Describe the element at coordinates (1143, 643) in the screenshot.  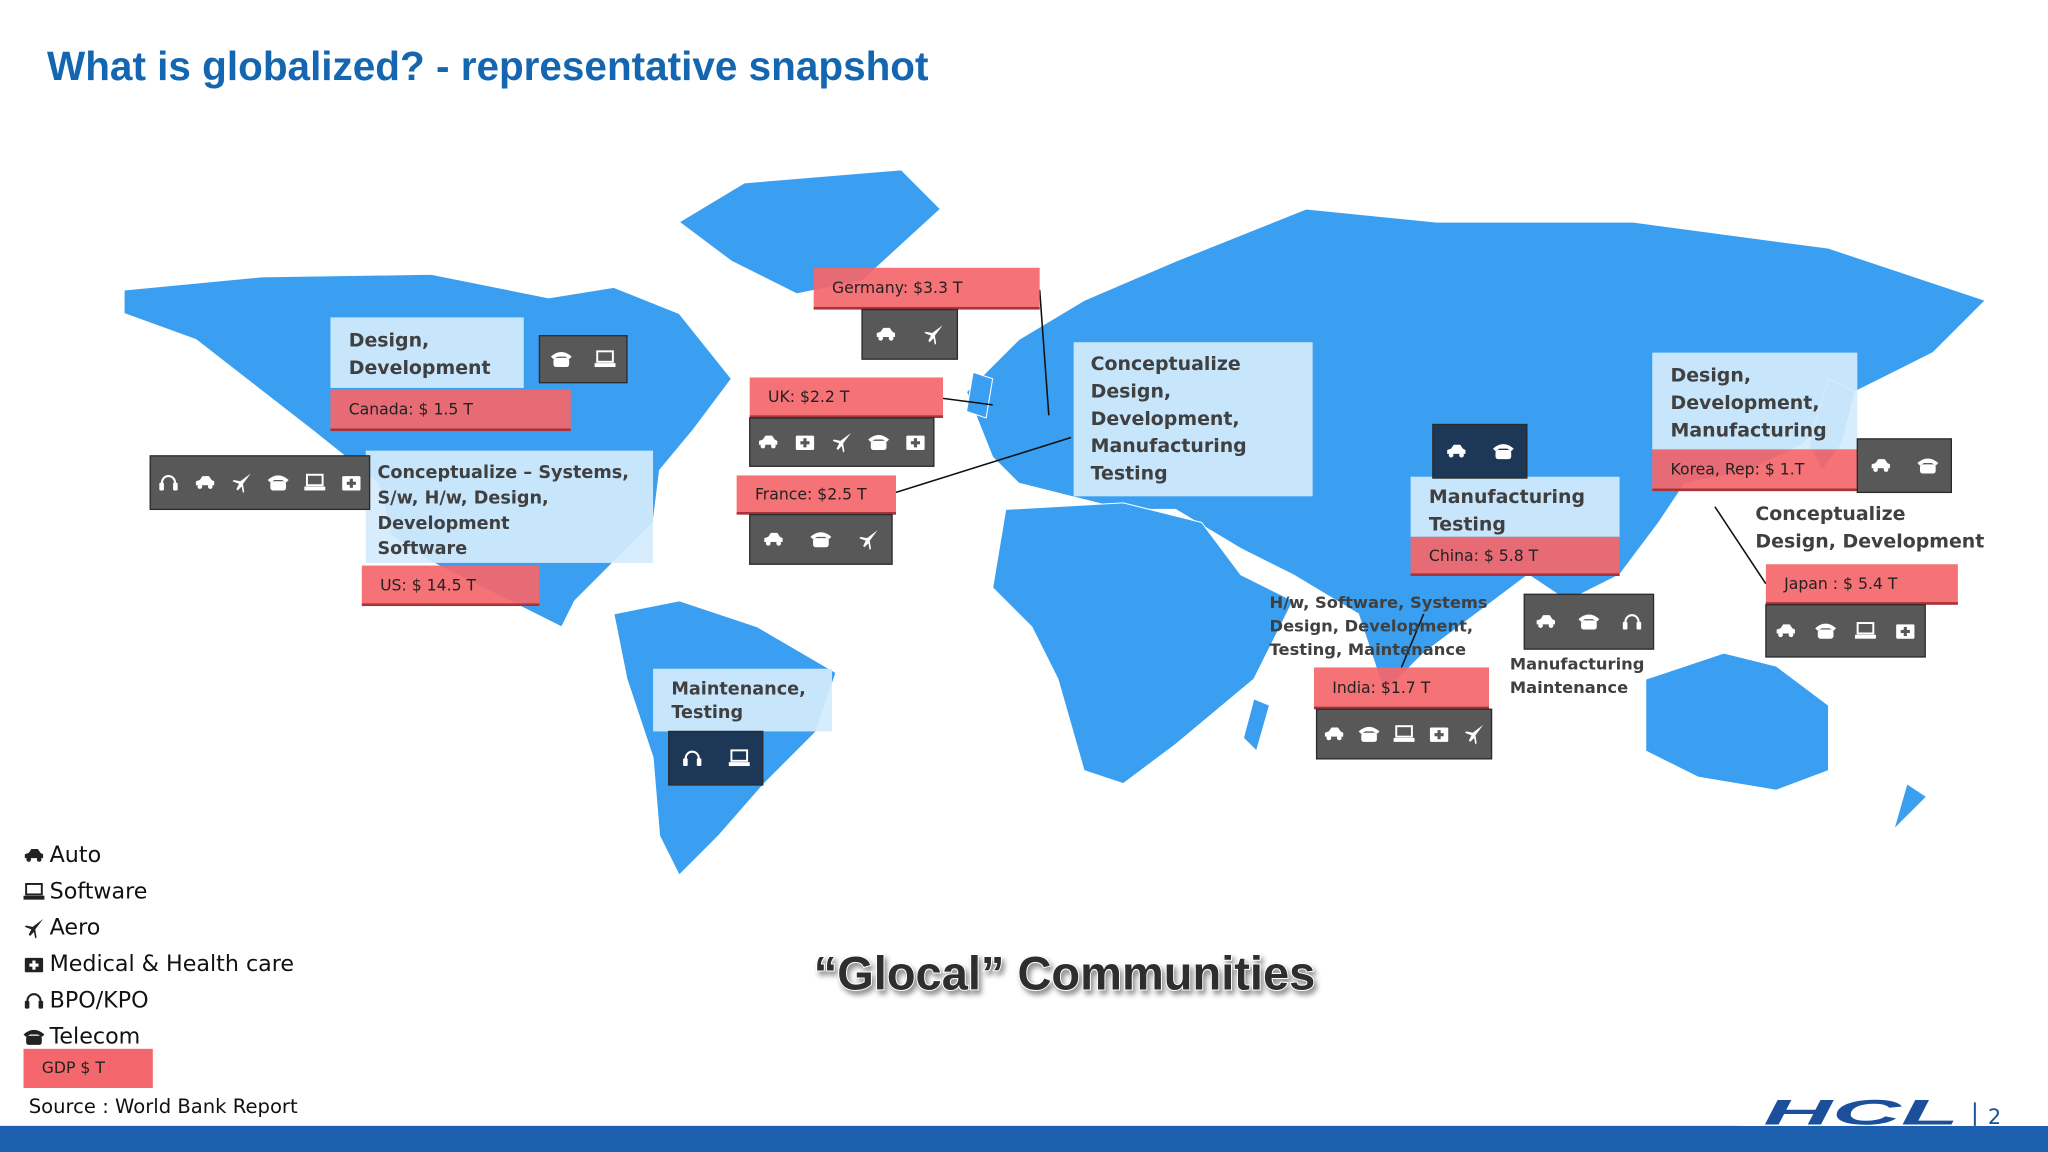
I see `africa` at that location.